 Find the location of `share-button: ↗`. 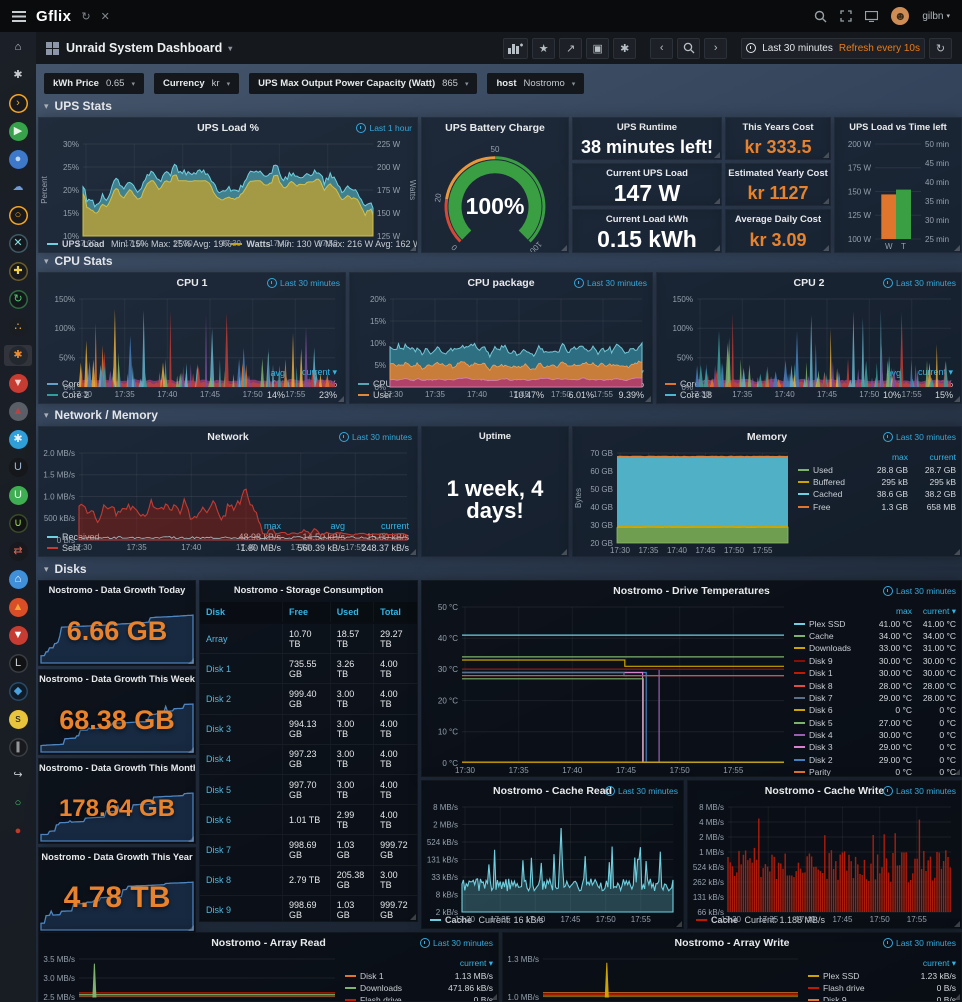

share-button: ↗ is located at coordinates (571, 48).